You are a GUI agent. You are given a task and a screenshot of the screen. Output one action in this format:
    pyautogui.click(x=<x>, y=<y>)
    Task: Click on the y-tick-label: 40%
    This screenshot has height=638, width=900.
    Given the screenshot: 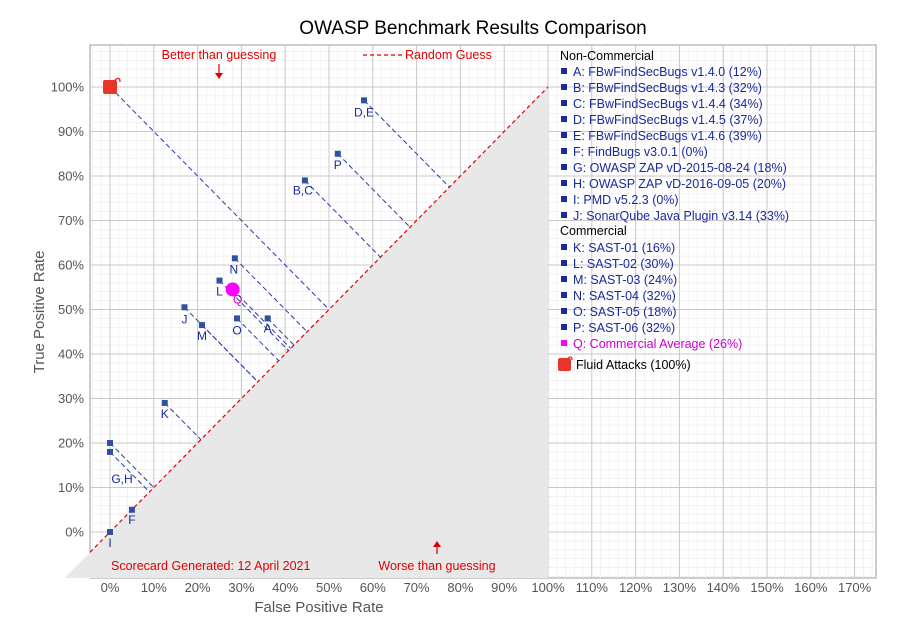 What is the action you would take?
    pyautogui.click(x=71, y=354)
    